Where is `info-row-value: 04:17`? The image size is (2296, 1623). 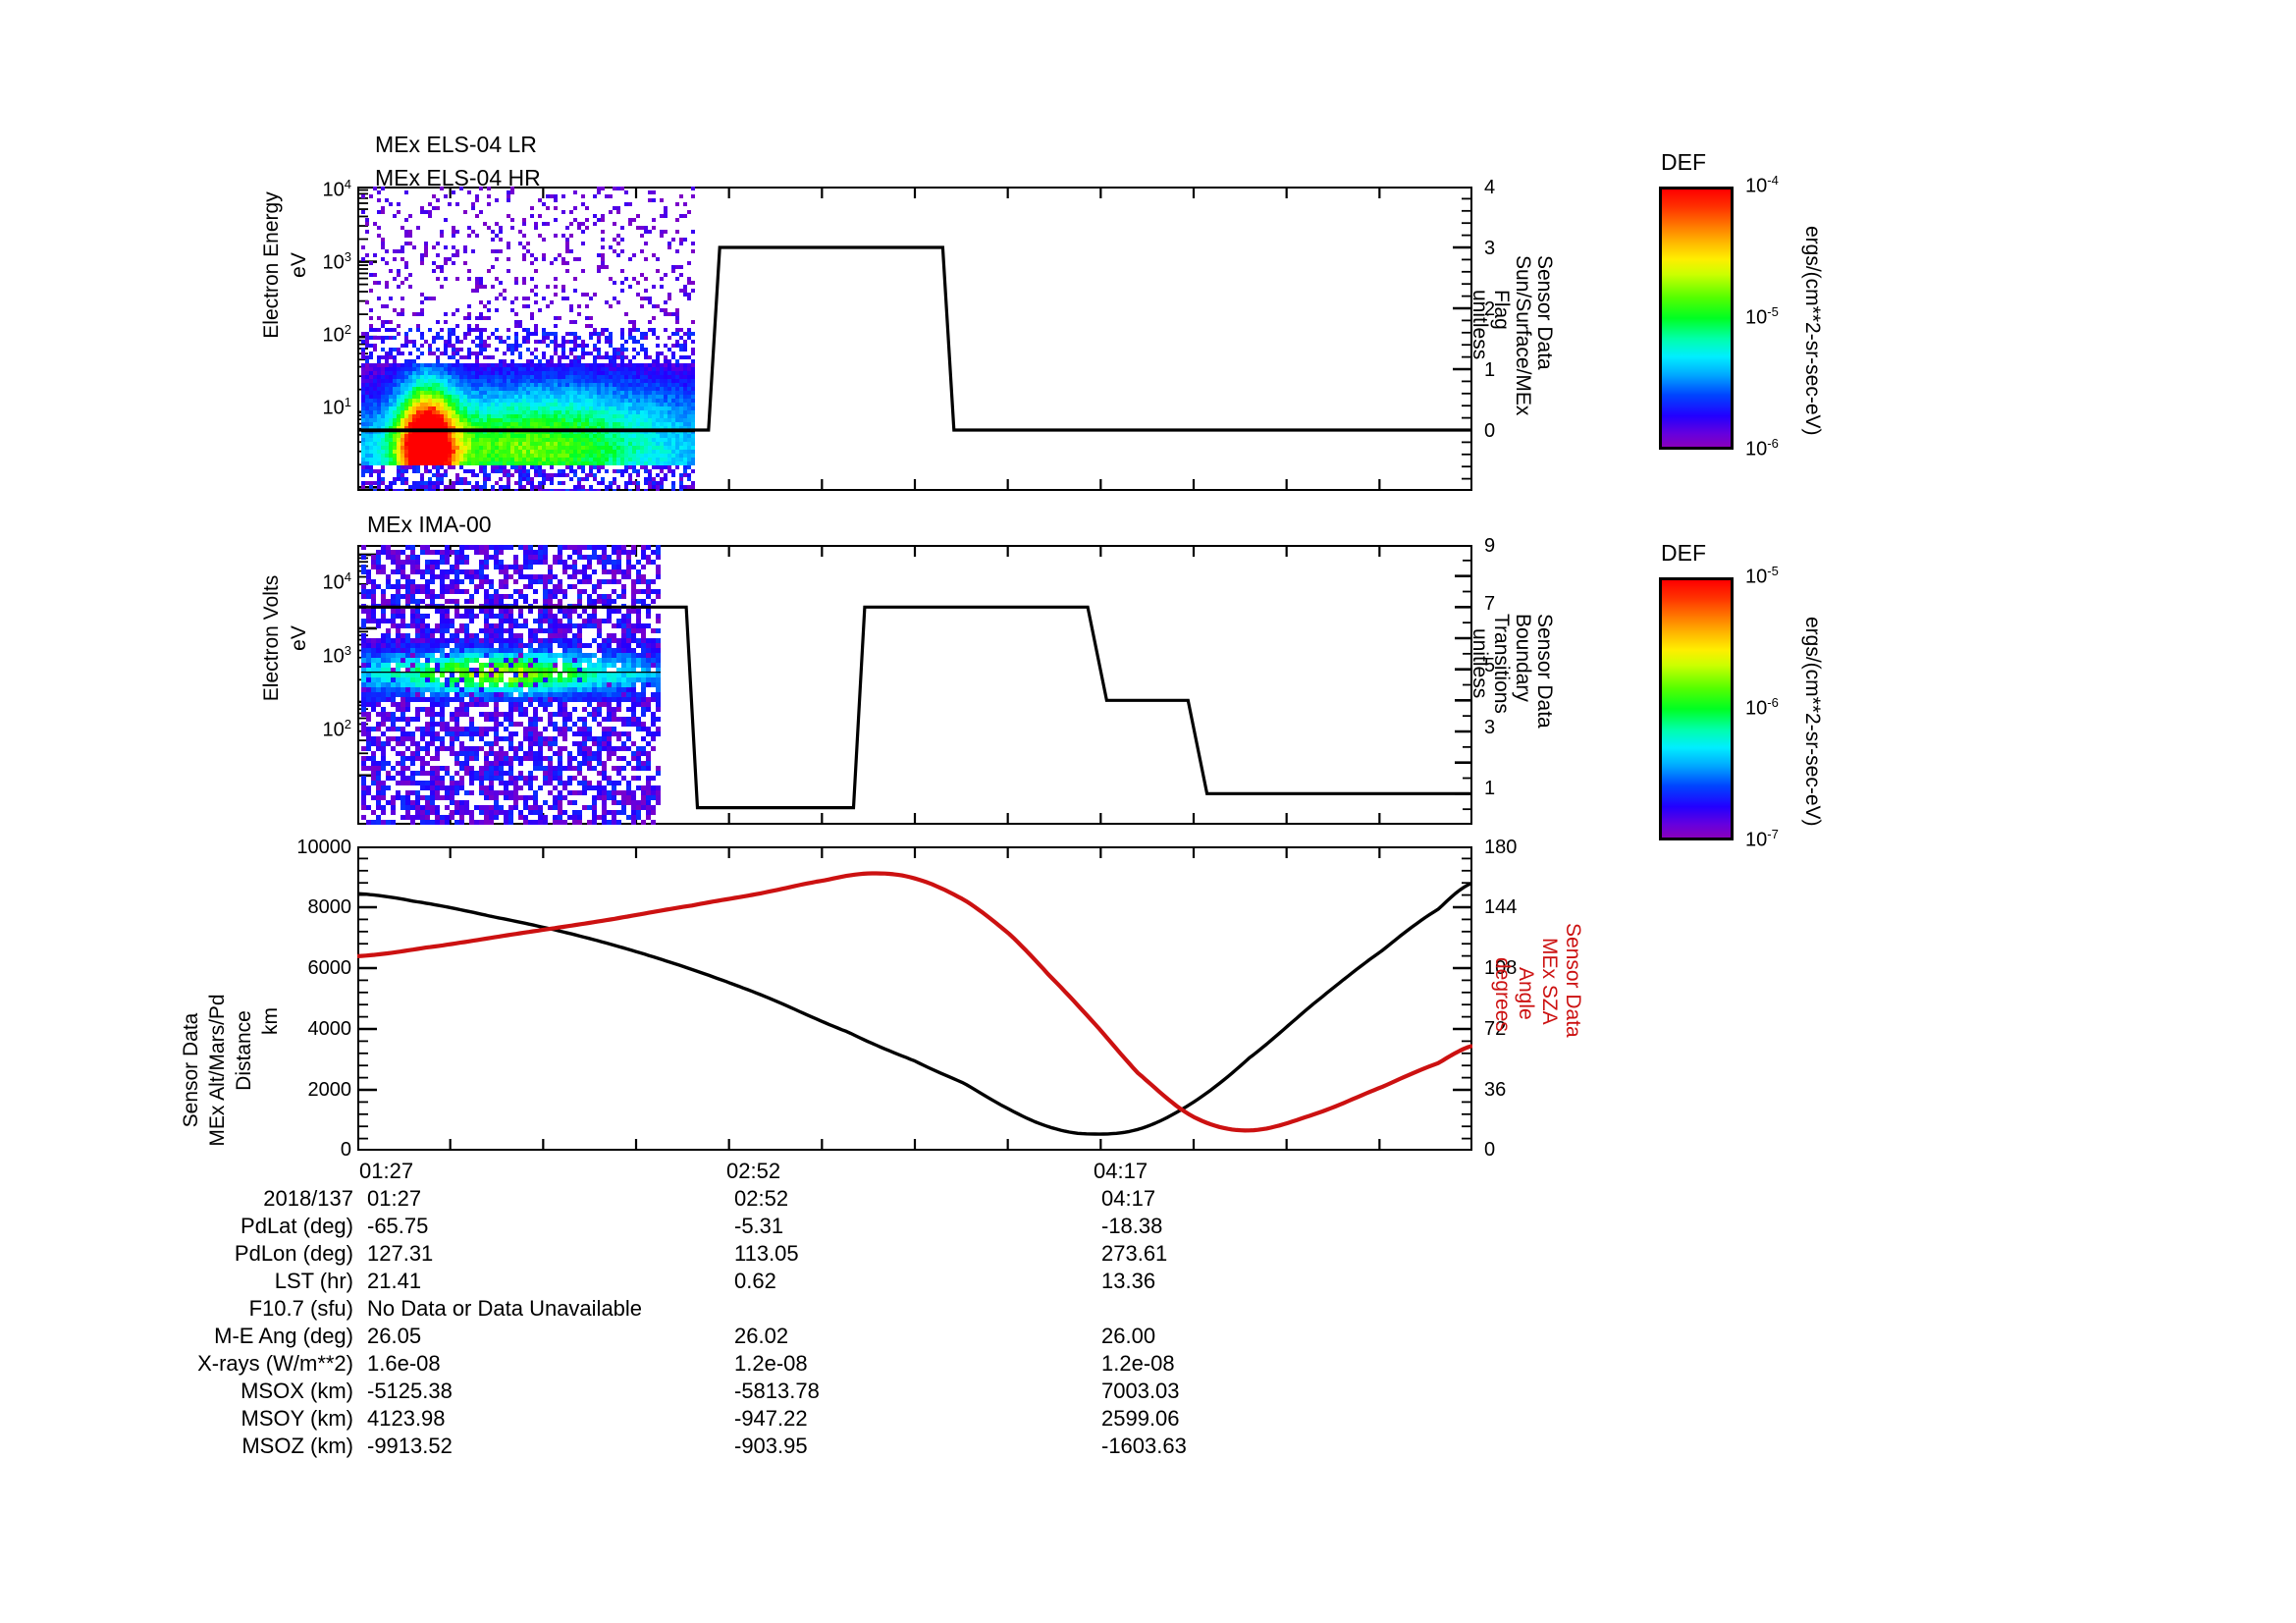 info-row-value: 04:17 is located at coordinates (1128, 1198).